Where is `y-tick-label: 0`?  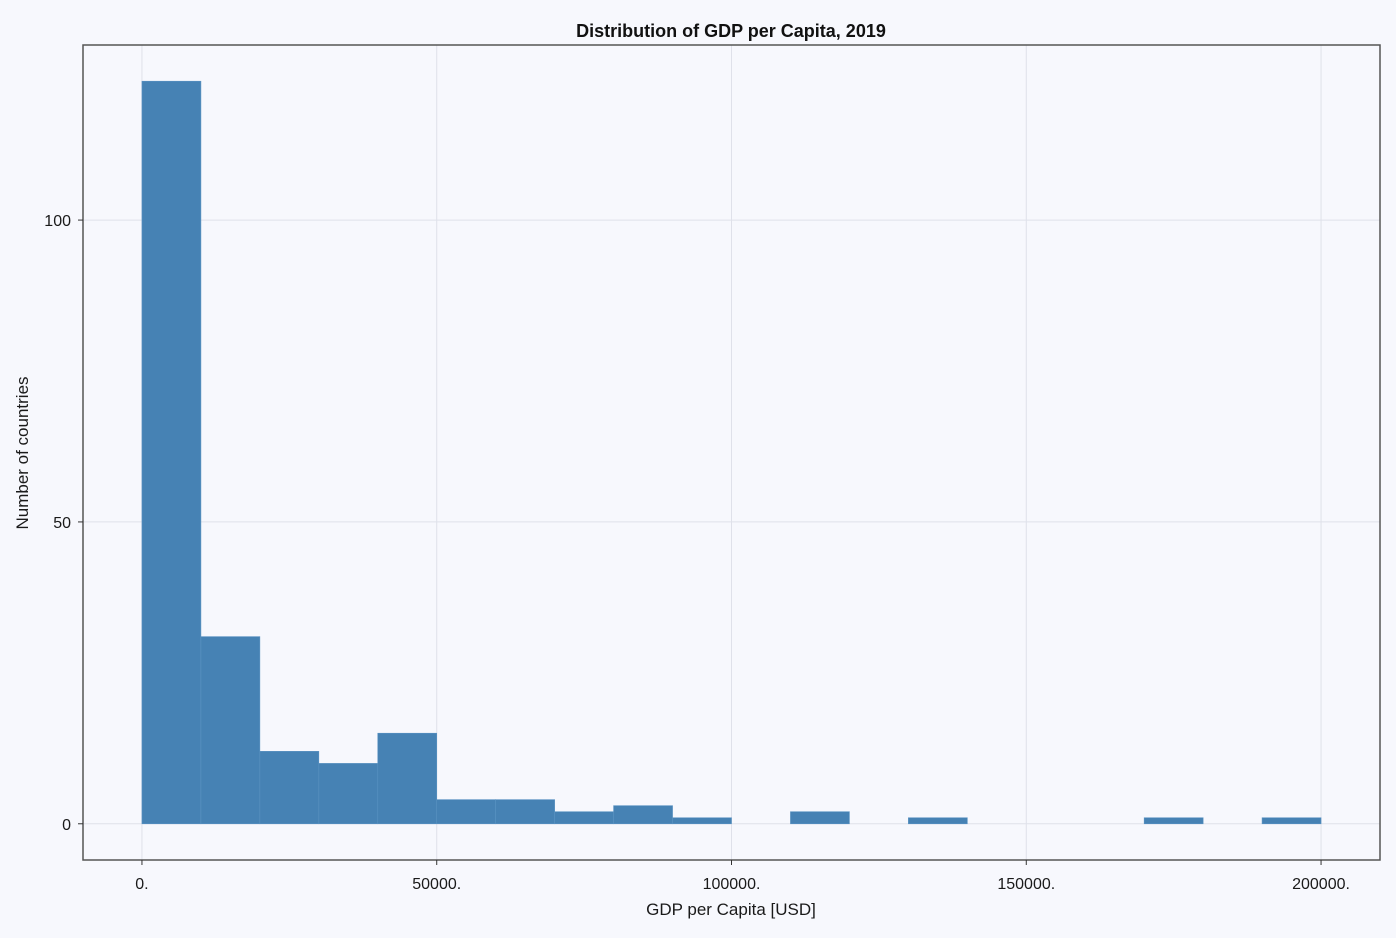
y-tick-label: 0 is located at coordinates (66, 825).